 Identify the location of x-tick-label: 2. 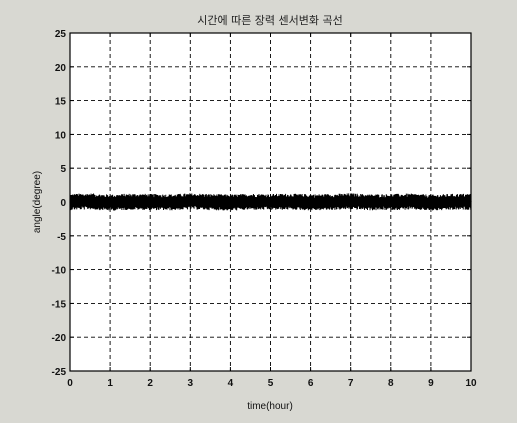
(150, 383).